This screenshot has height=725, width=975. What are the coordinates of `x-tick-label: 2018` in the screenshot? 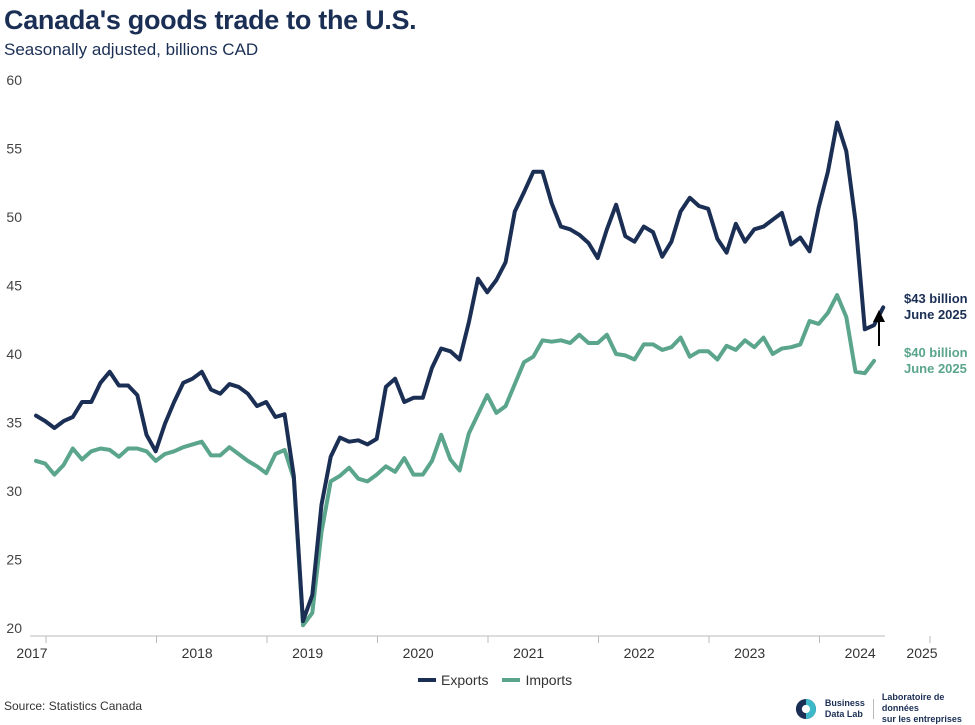 It's located at (197, 653).